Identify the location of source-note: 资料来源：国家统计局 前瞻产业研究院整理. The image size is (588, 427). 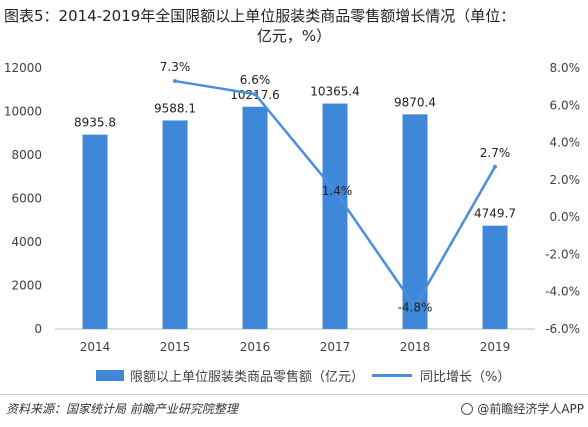
(122, 409).